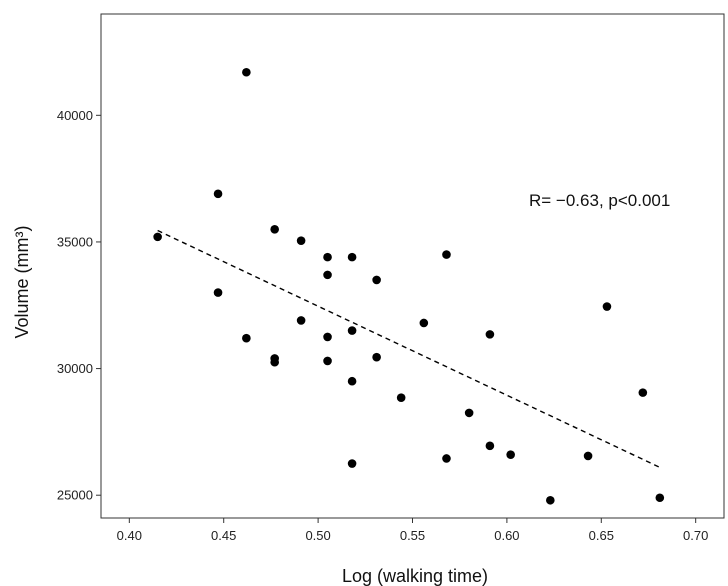  What do you see at coordinates (75, 495) in the screenshot?
I see `y-tick-label: 25000` at bounding box center [75, 495].